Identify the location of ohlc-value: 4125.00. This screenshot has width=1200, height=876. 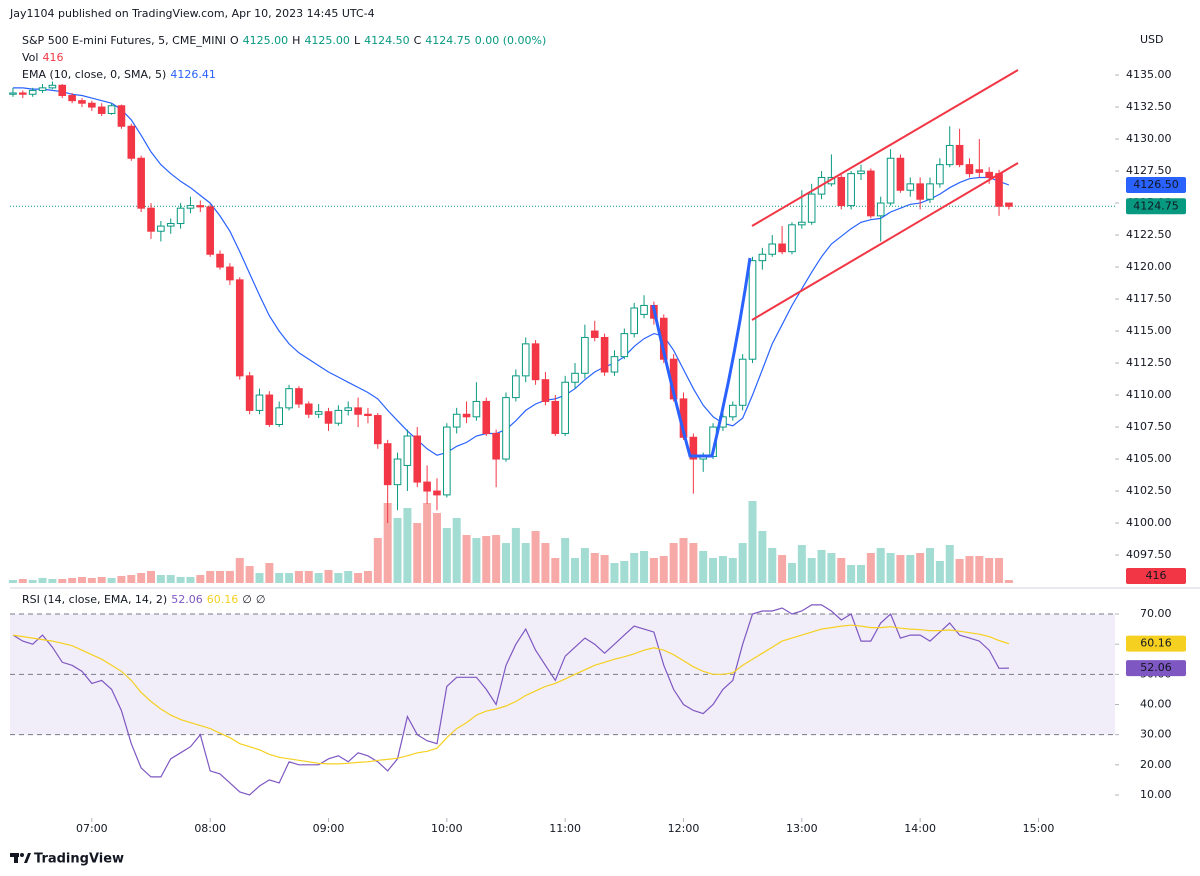
(266, 40).